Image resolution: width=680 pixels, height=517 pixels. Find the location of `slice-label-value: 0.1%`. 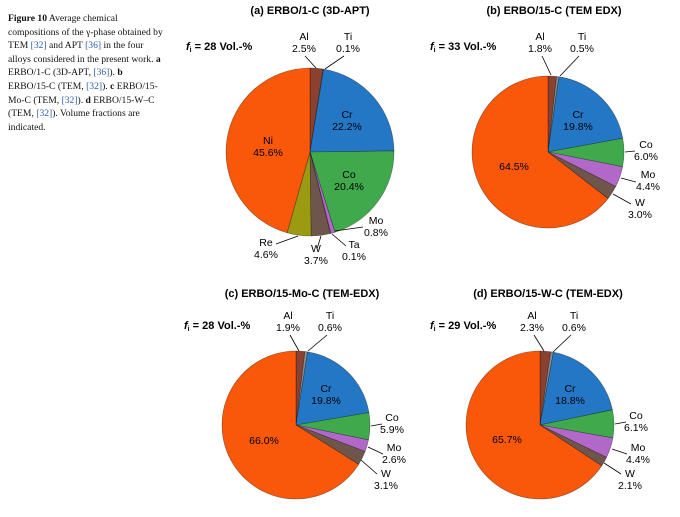

slice-label-value: 0.1% is located at coordinates (348, 49).